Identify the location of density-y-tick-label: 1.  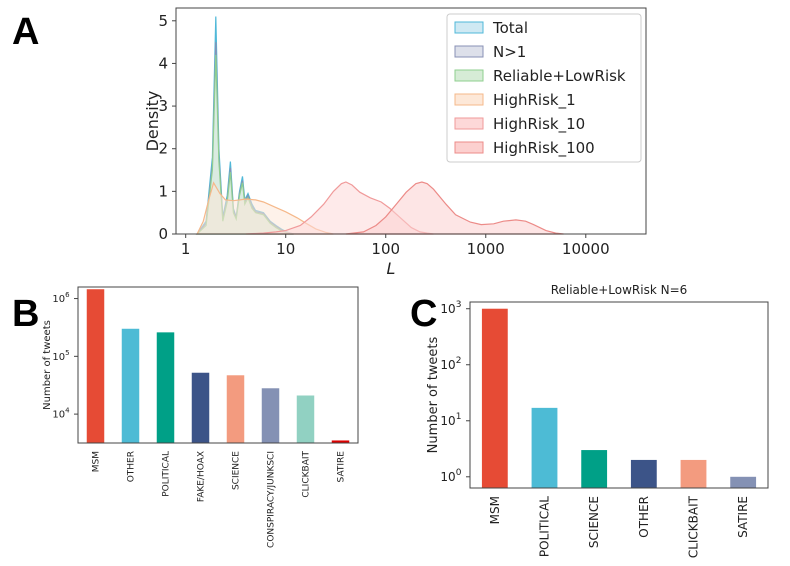
(163, 191).